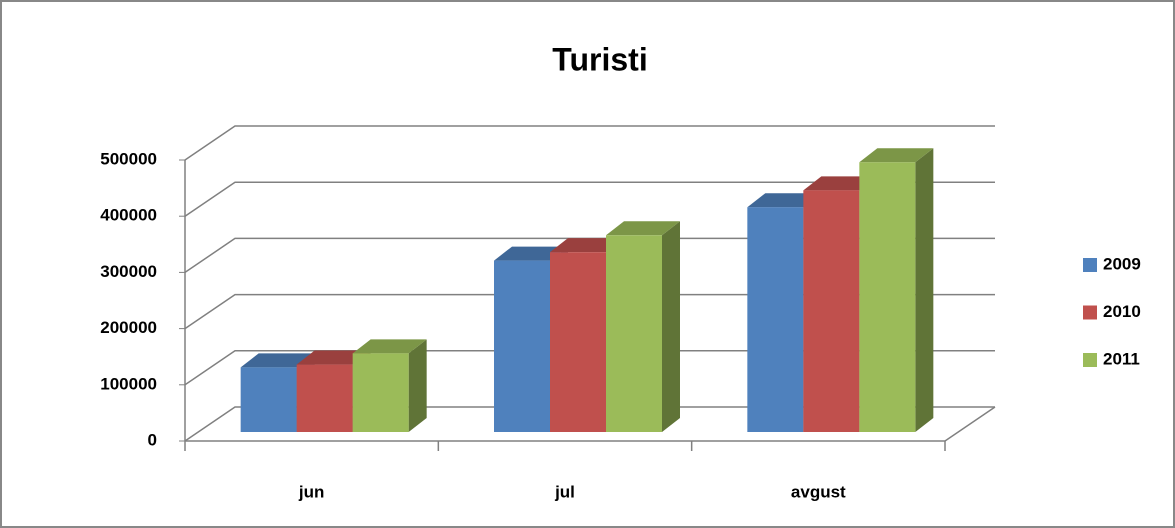 The image size is (1175, 528). What do you see at coordinates (311, 491) in the screenshot?
I see `x-tick-label: jun` at bounding box center [311, 491].